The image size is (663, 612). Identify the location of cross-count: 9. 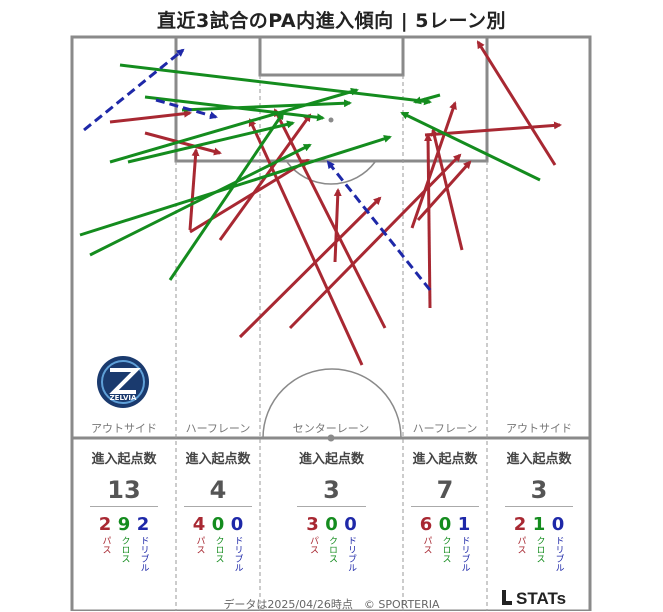
(124, 524).